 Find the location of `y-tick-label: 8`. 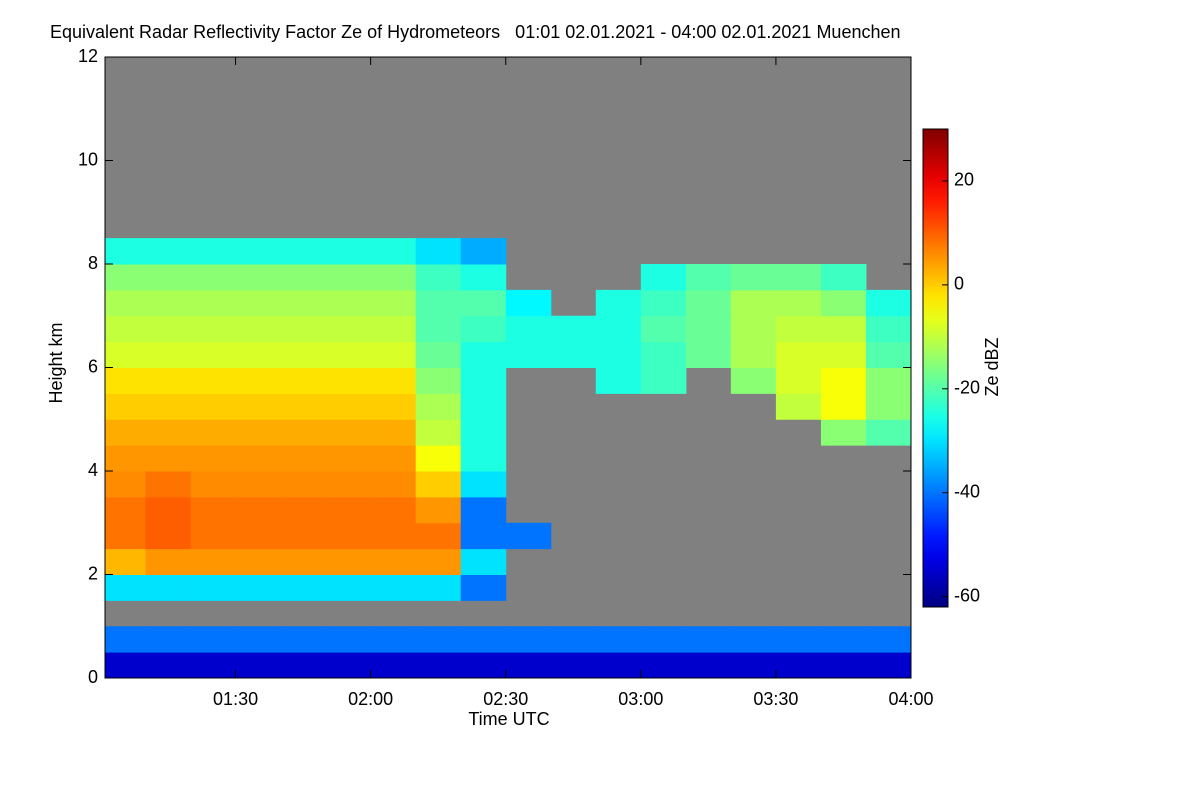

y-tick-label: 8 is located at coordinates (93, 263).